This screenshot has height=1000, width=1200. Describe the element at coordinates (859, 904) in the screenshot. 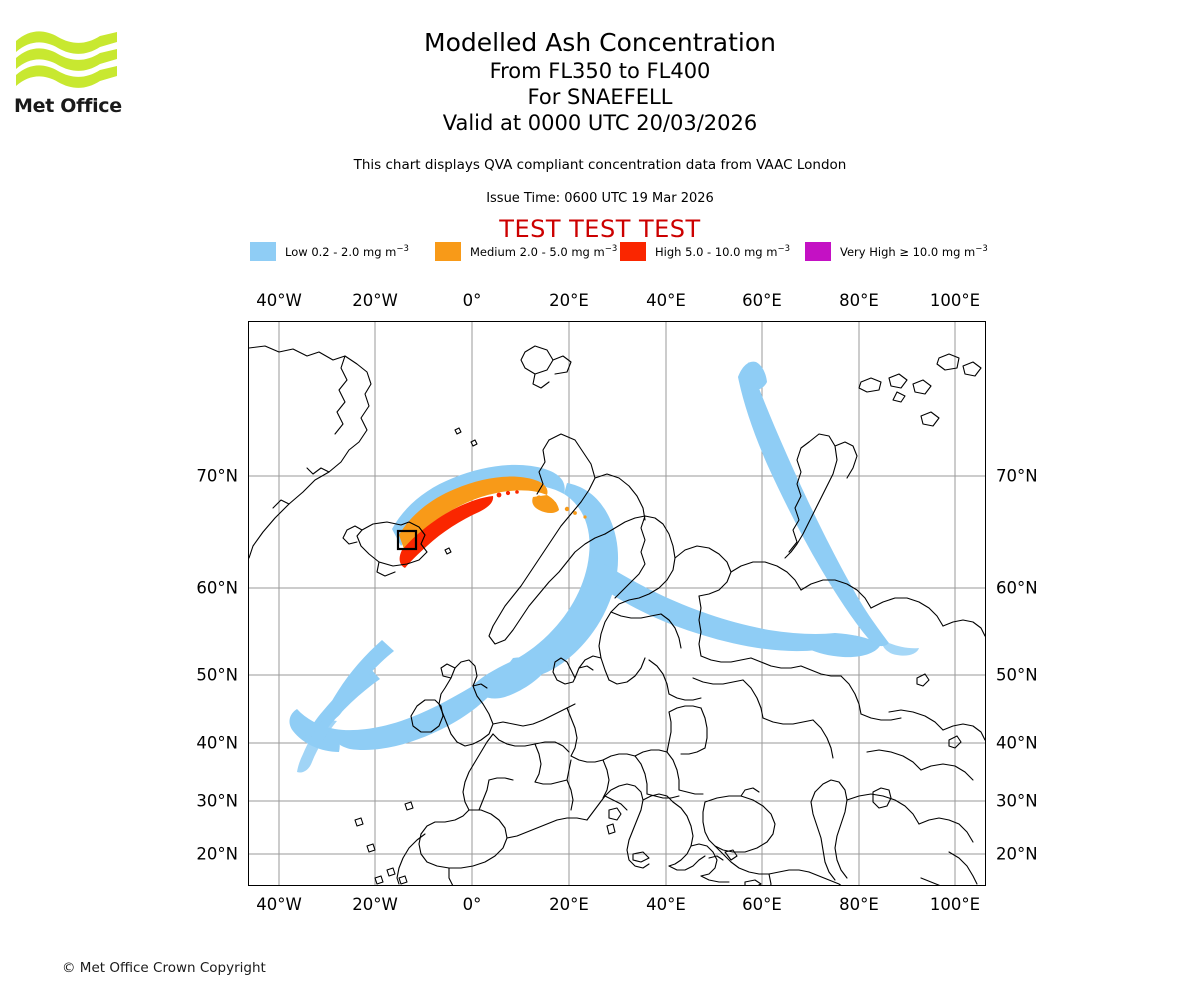

I see `lon-tick-bottom-80E: 80°E` at that location.